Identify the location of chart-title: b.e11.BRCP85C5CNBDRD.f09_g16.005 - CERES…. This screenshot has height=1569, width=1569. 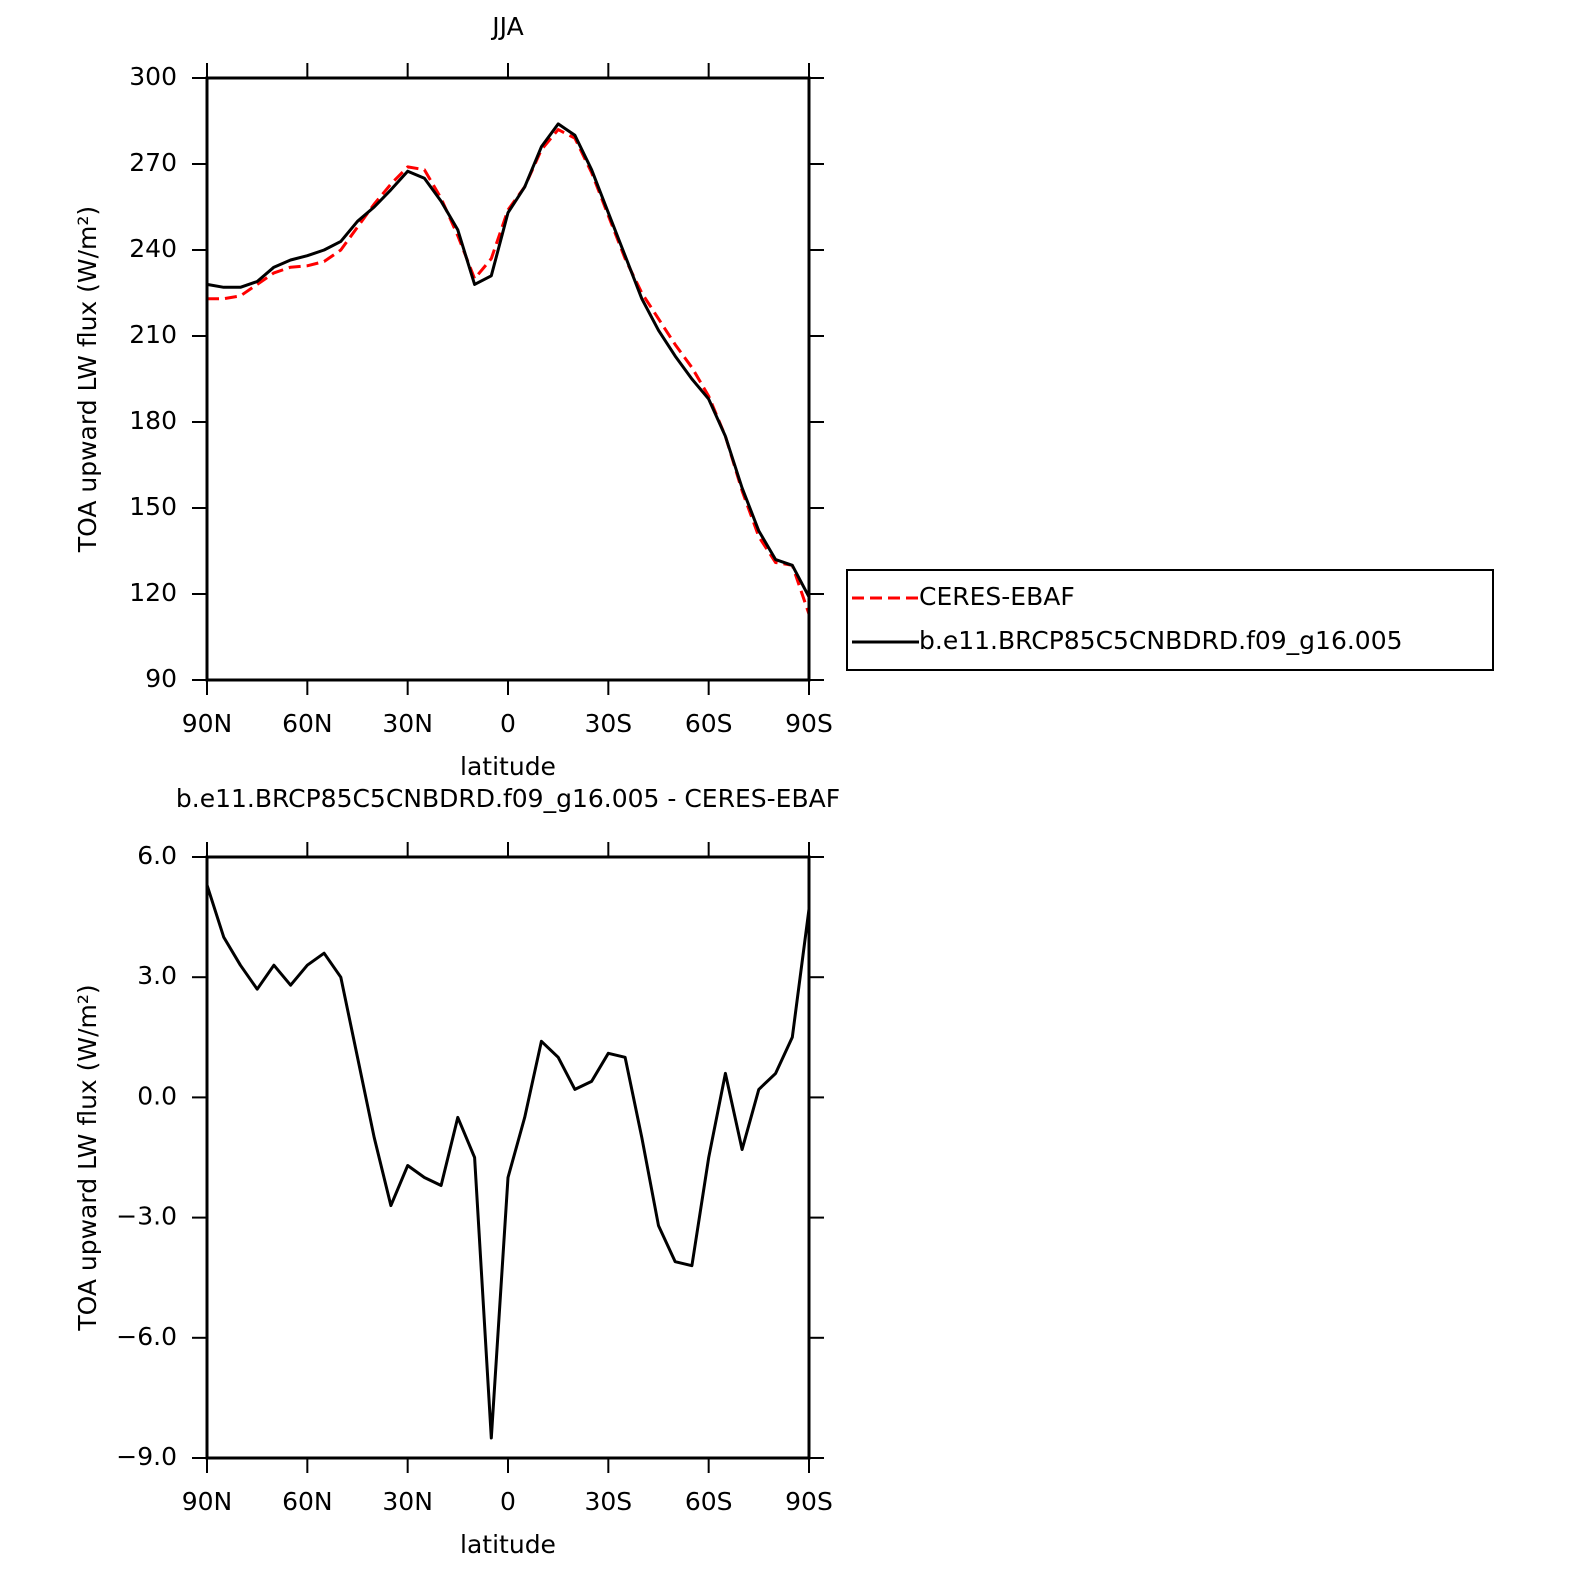
(508, 798).